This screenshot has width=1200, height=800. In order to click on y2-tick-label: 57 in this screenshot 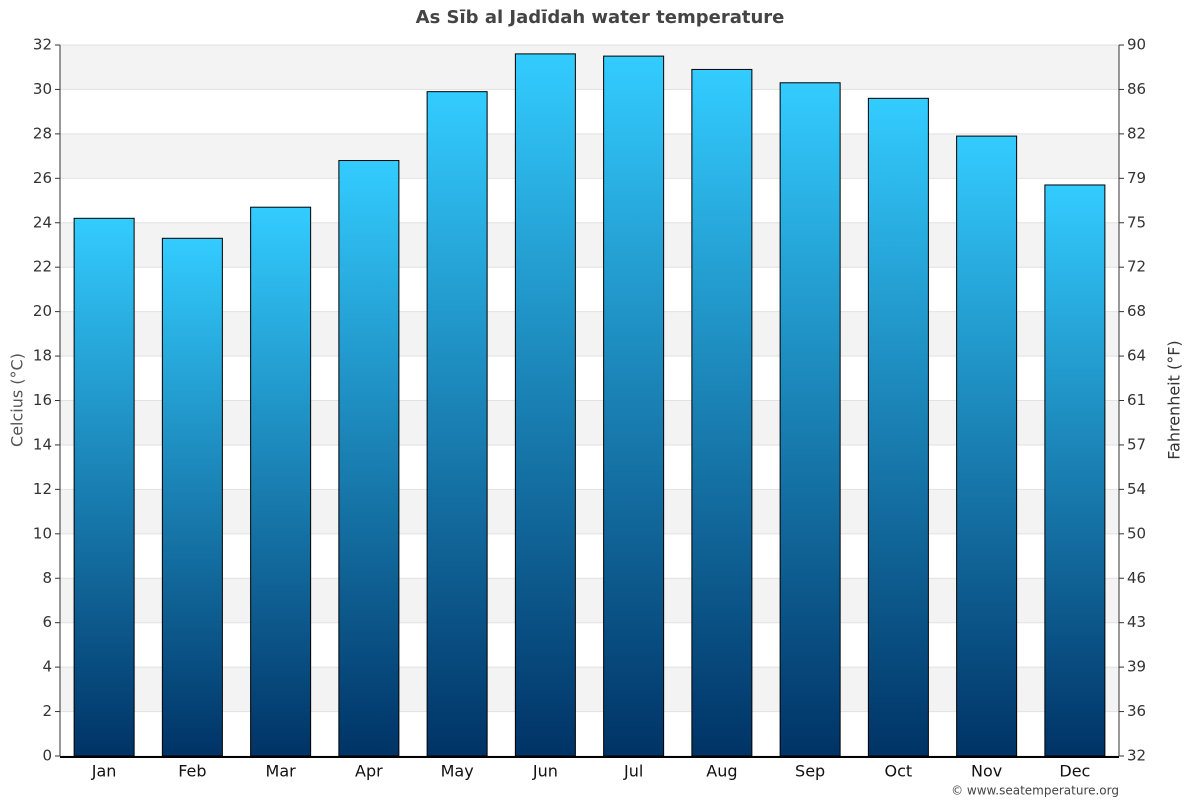, I will do `click(1136, 444)`.